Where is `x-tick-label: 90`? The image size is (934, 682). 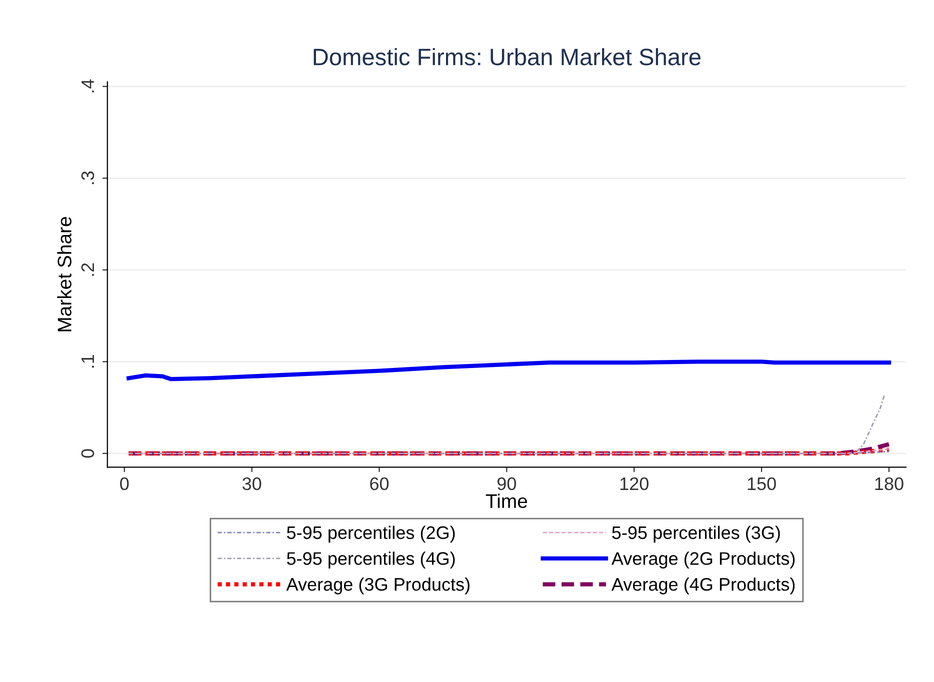 x-tick-label: 90 is located at coordinates (507, 483).